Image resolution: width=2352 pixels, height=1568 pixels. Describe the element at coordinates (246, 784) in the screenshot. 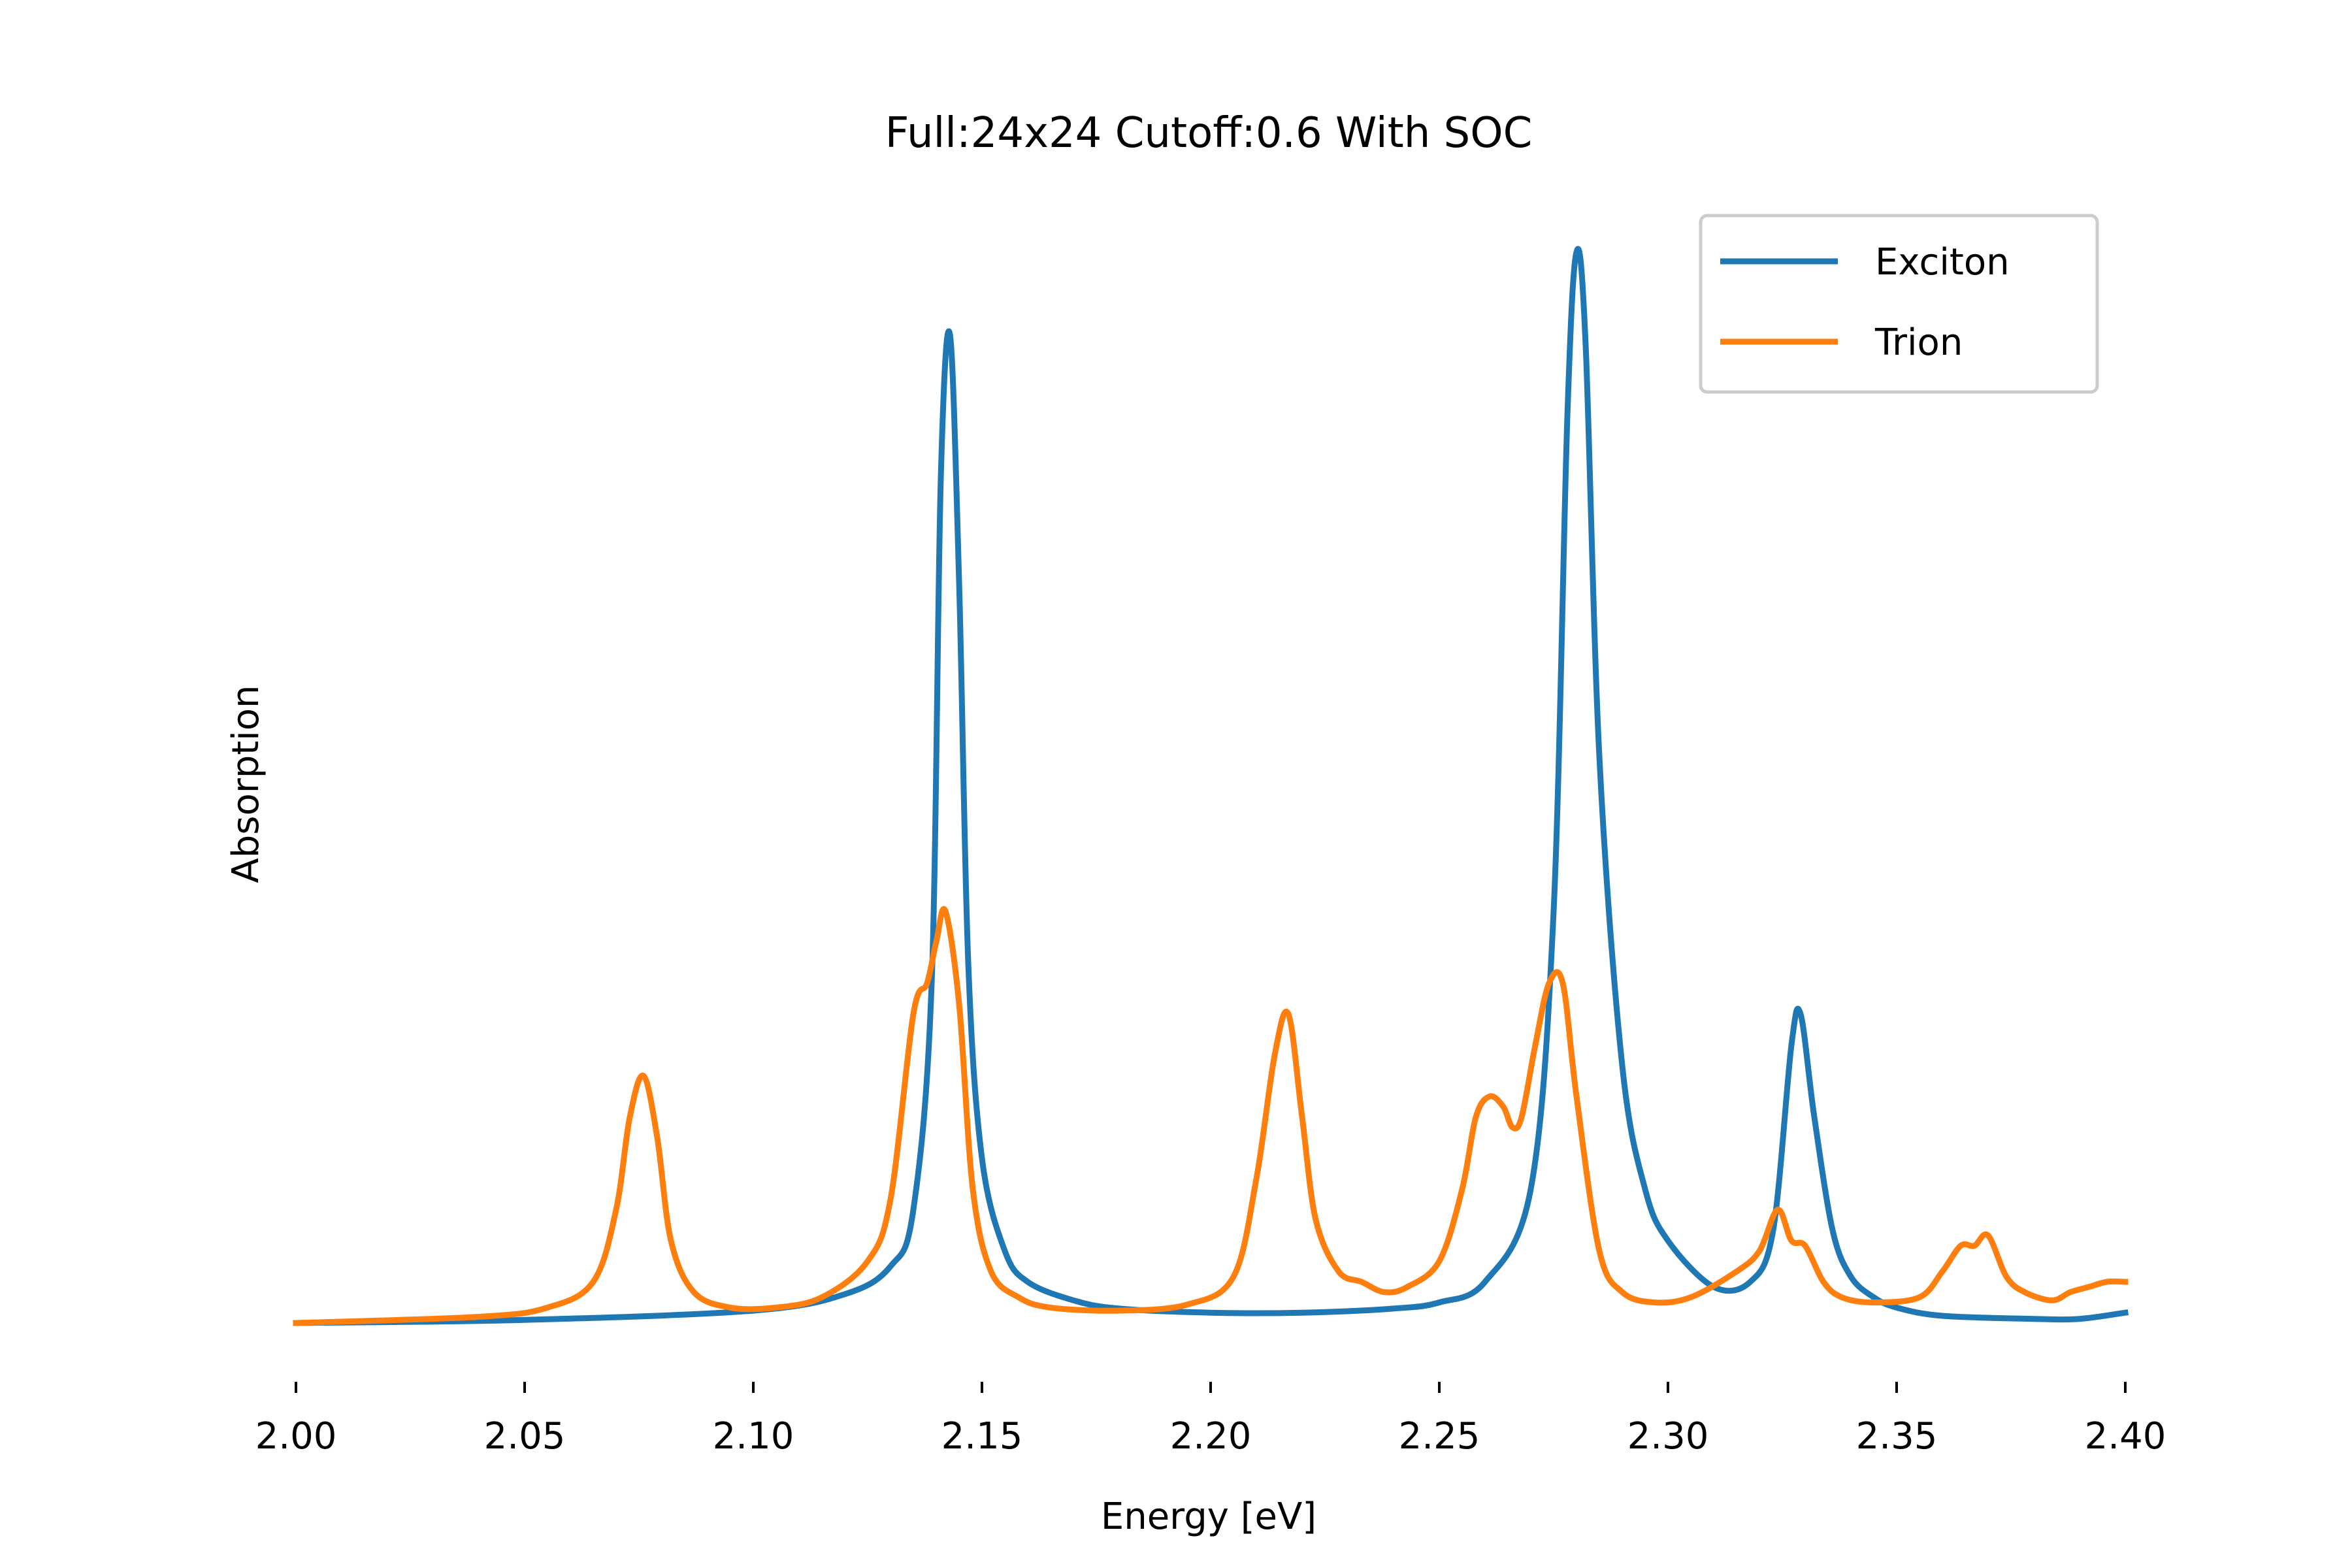

I see `y-axis-label: Absorption` at that location.